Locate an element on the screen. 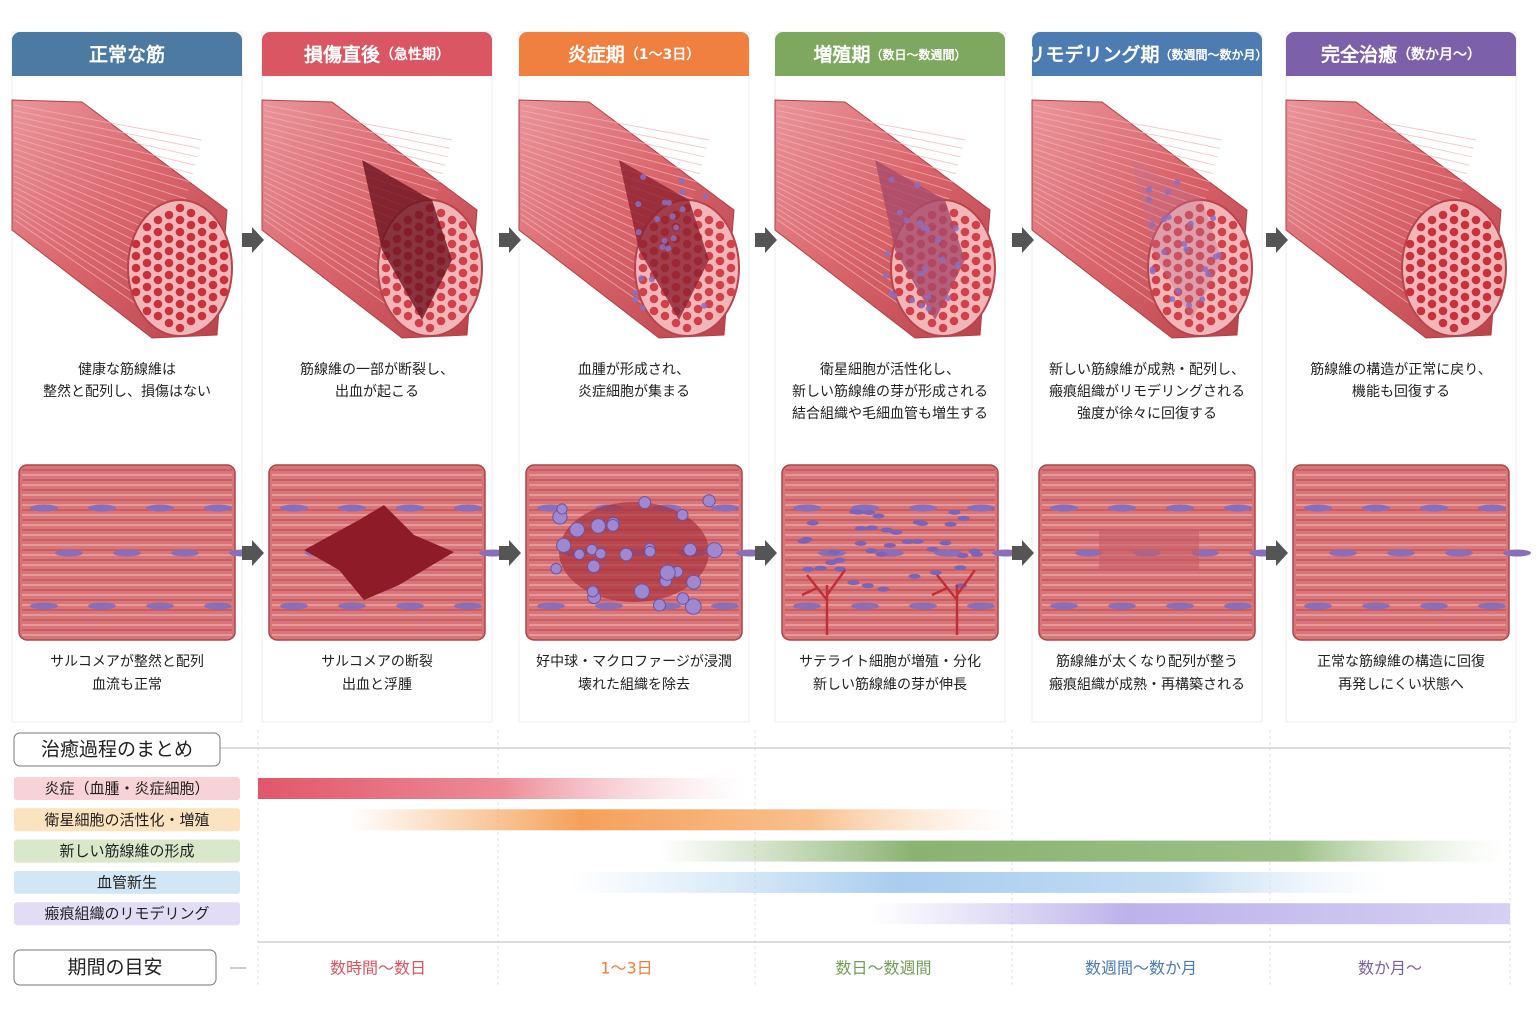 The width and height of the screenshot is (1536, 1024). stage-description: 強度が徐々に回復する is located at coordinates (1147, 413).